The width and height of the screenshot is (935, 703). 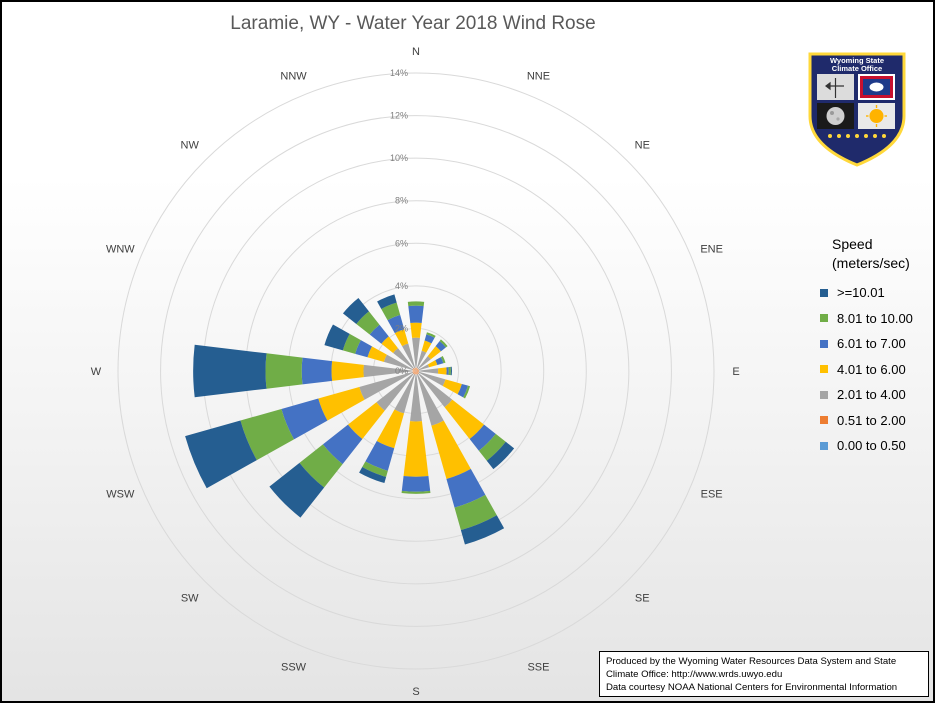 I want to click on legend-item: 2.01 to 4.00, so click(x=876, y=395).